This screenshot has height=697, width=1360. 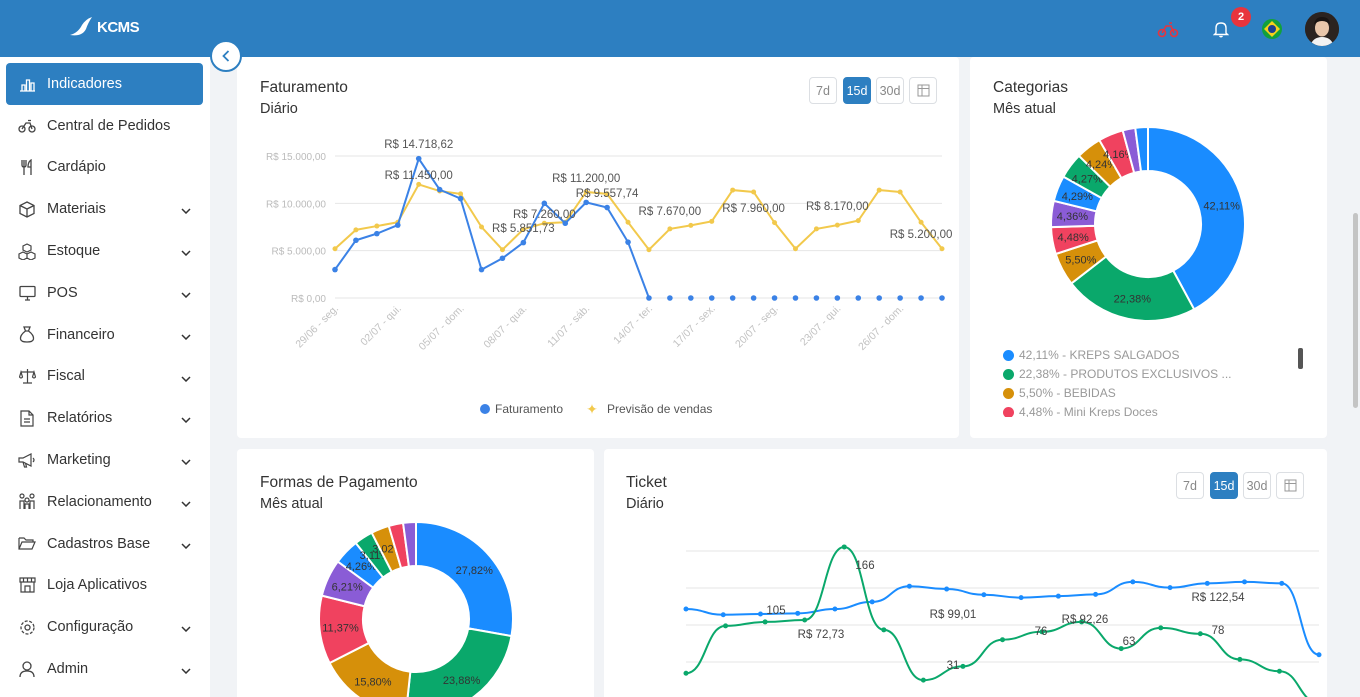 I want to click on user-icon, so click(x=27, y=669).